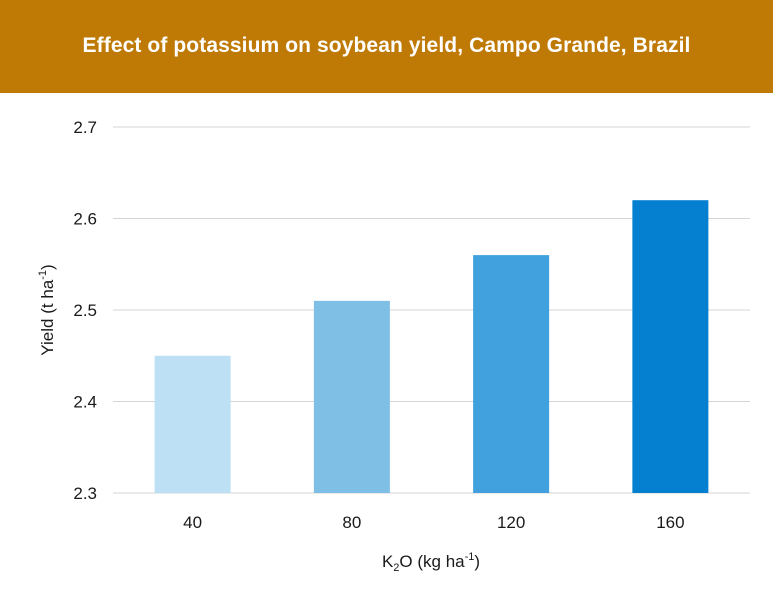  Describe the element at coordinates (431, 562) in the screenshot. I see `x-axis-title: K2O (kg ha-1)` at that location.